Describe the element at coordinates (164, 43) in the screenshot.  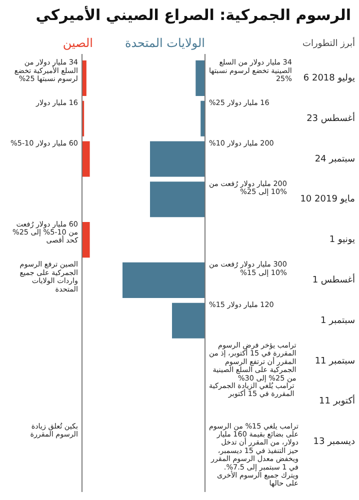
I see `series-label: الولايات المتحدة` at that location.